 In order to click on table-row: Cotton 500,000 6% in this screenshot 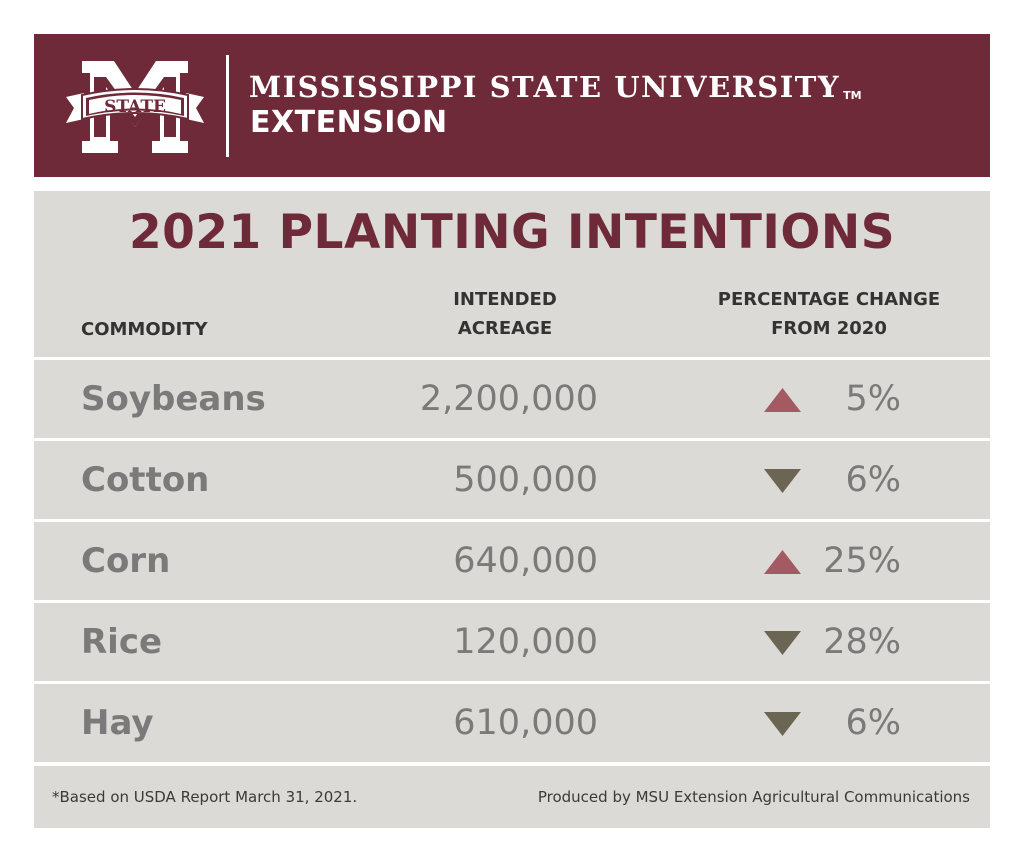, I will do `click(512, 480)`.